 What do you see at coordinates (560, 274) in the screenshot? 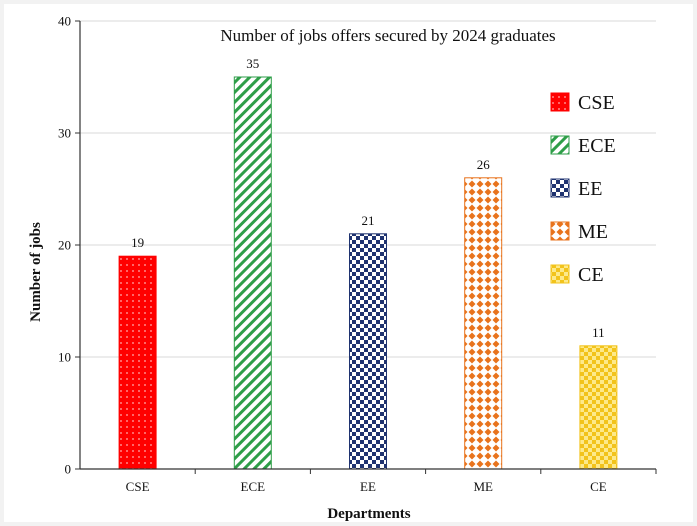
I see `legend-swatch-ce` at bounding box center [560, 274].